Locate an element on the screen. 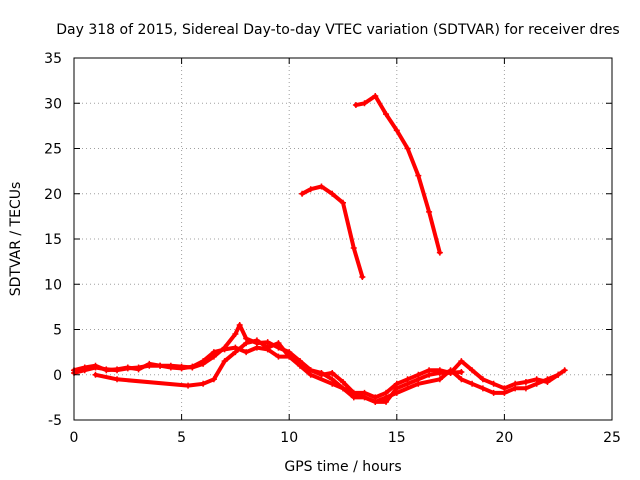 Image resolution: width=640 pixels, height=480 pixels. y-tick-label: 10 is located at coordinates (53, 285).